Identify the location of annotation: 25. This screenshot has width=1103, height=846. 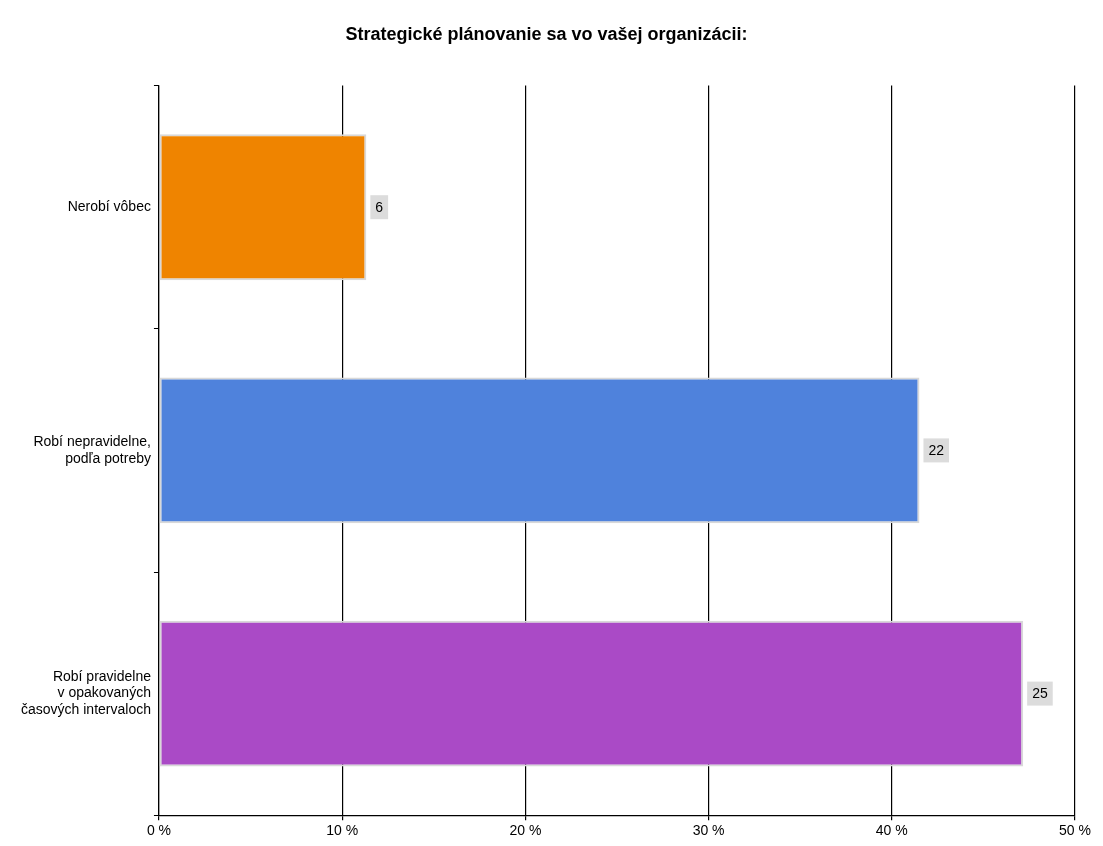
(1040, 693).